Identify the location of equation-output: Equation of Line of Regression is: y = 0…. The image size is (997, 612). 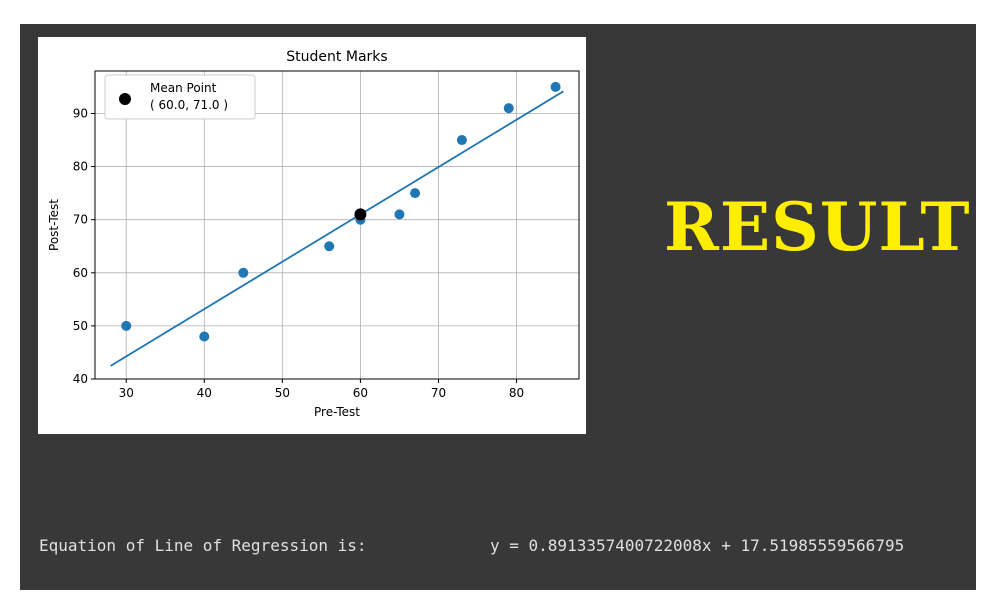
(504, 548).